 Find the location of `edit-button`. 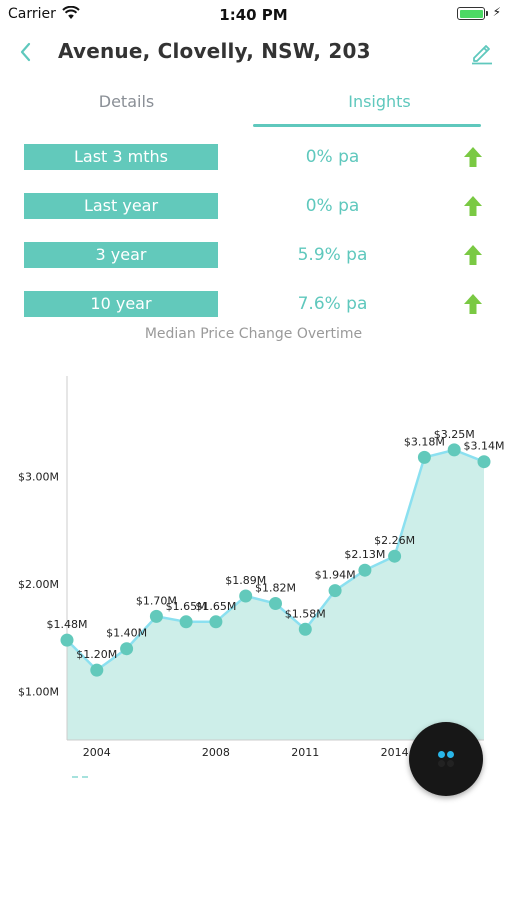

edit-button is located at coordinates (482, 52).